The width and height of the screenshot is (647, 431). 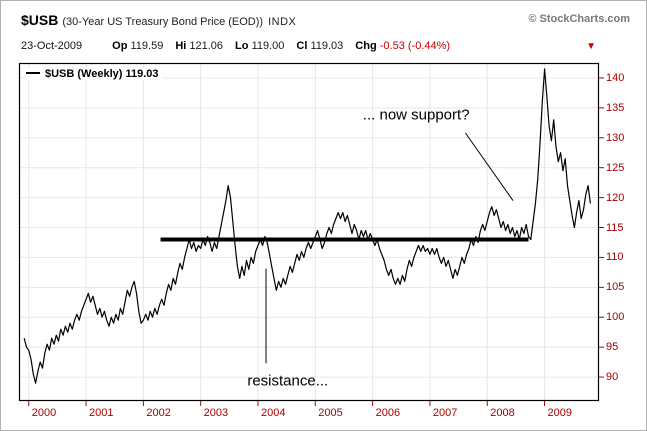 What do you see at coordinates (40, 20) in the screenshot?
I see `ticker-symbol: $USB` at bounding box center [40, 20].